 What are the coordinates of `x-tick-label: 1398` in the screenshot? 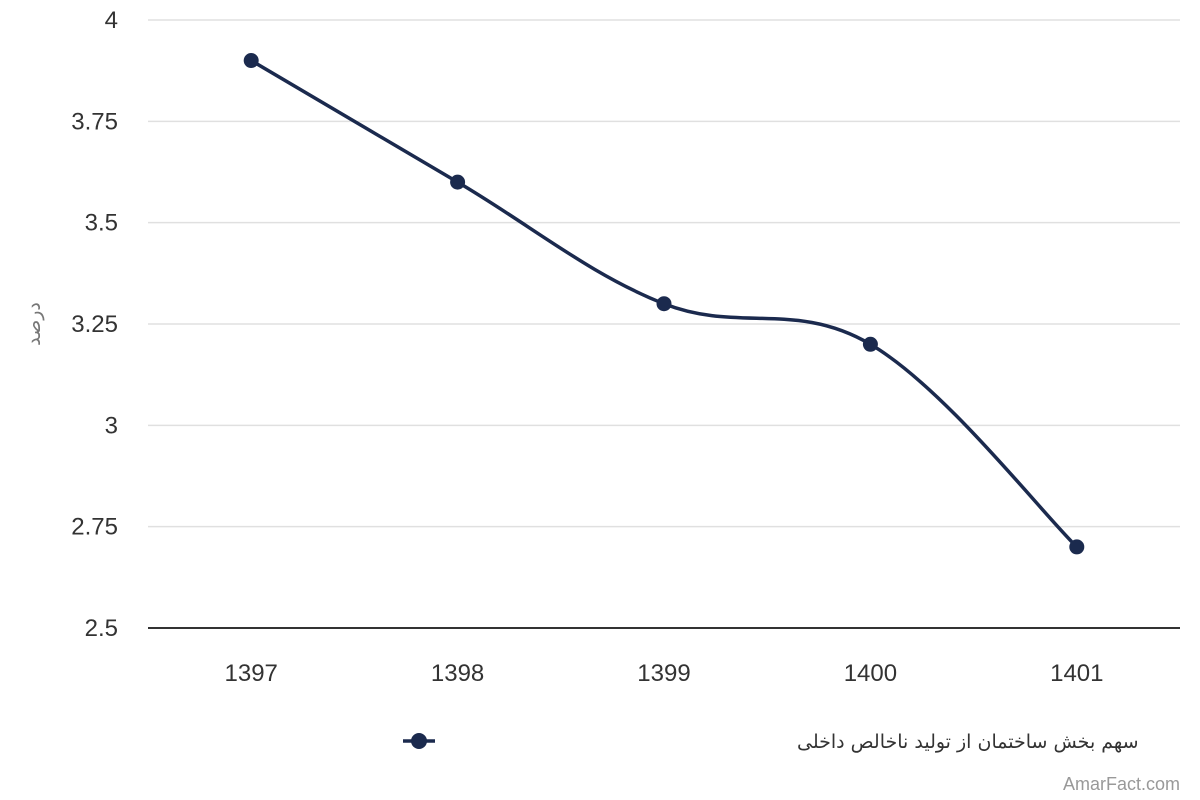 It's located at (457, 673).